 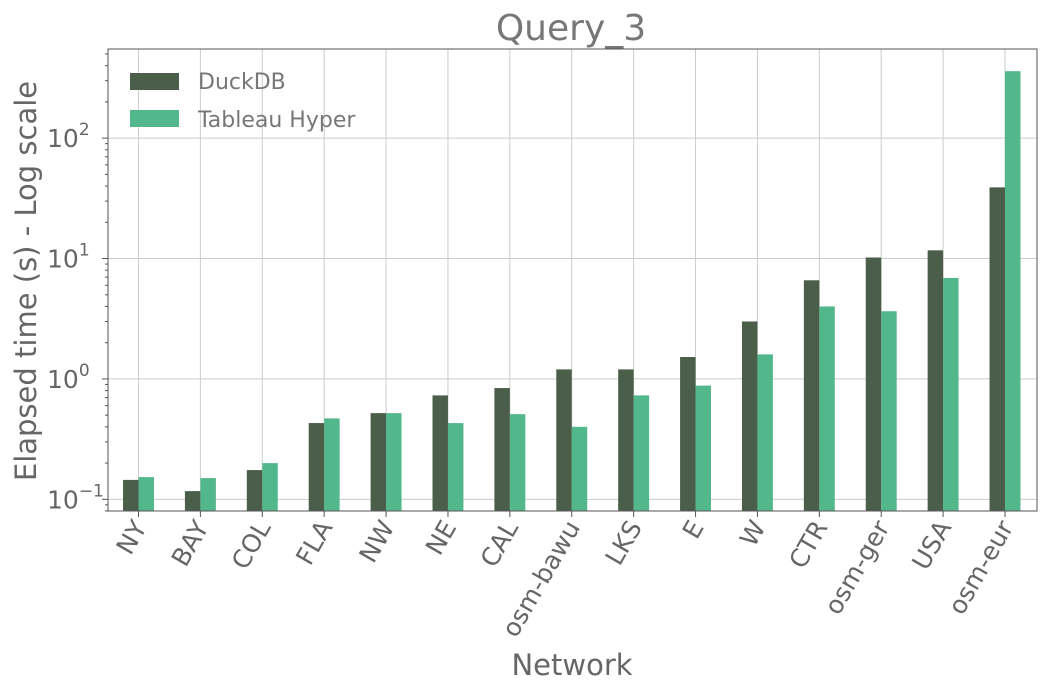 What do you see at coordinates (154, 81) in the screenshot?
I see `legend-swatch-duckdb` at bounding box center [154, 81].